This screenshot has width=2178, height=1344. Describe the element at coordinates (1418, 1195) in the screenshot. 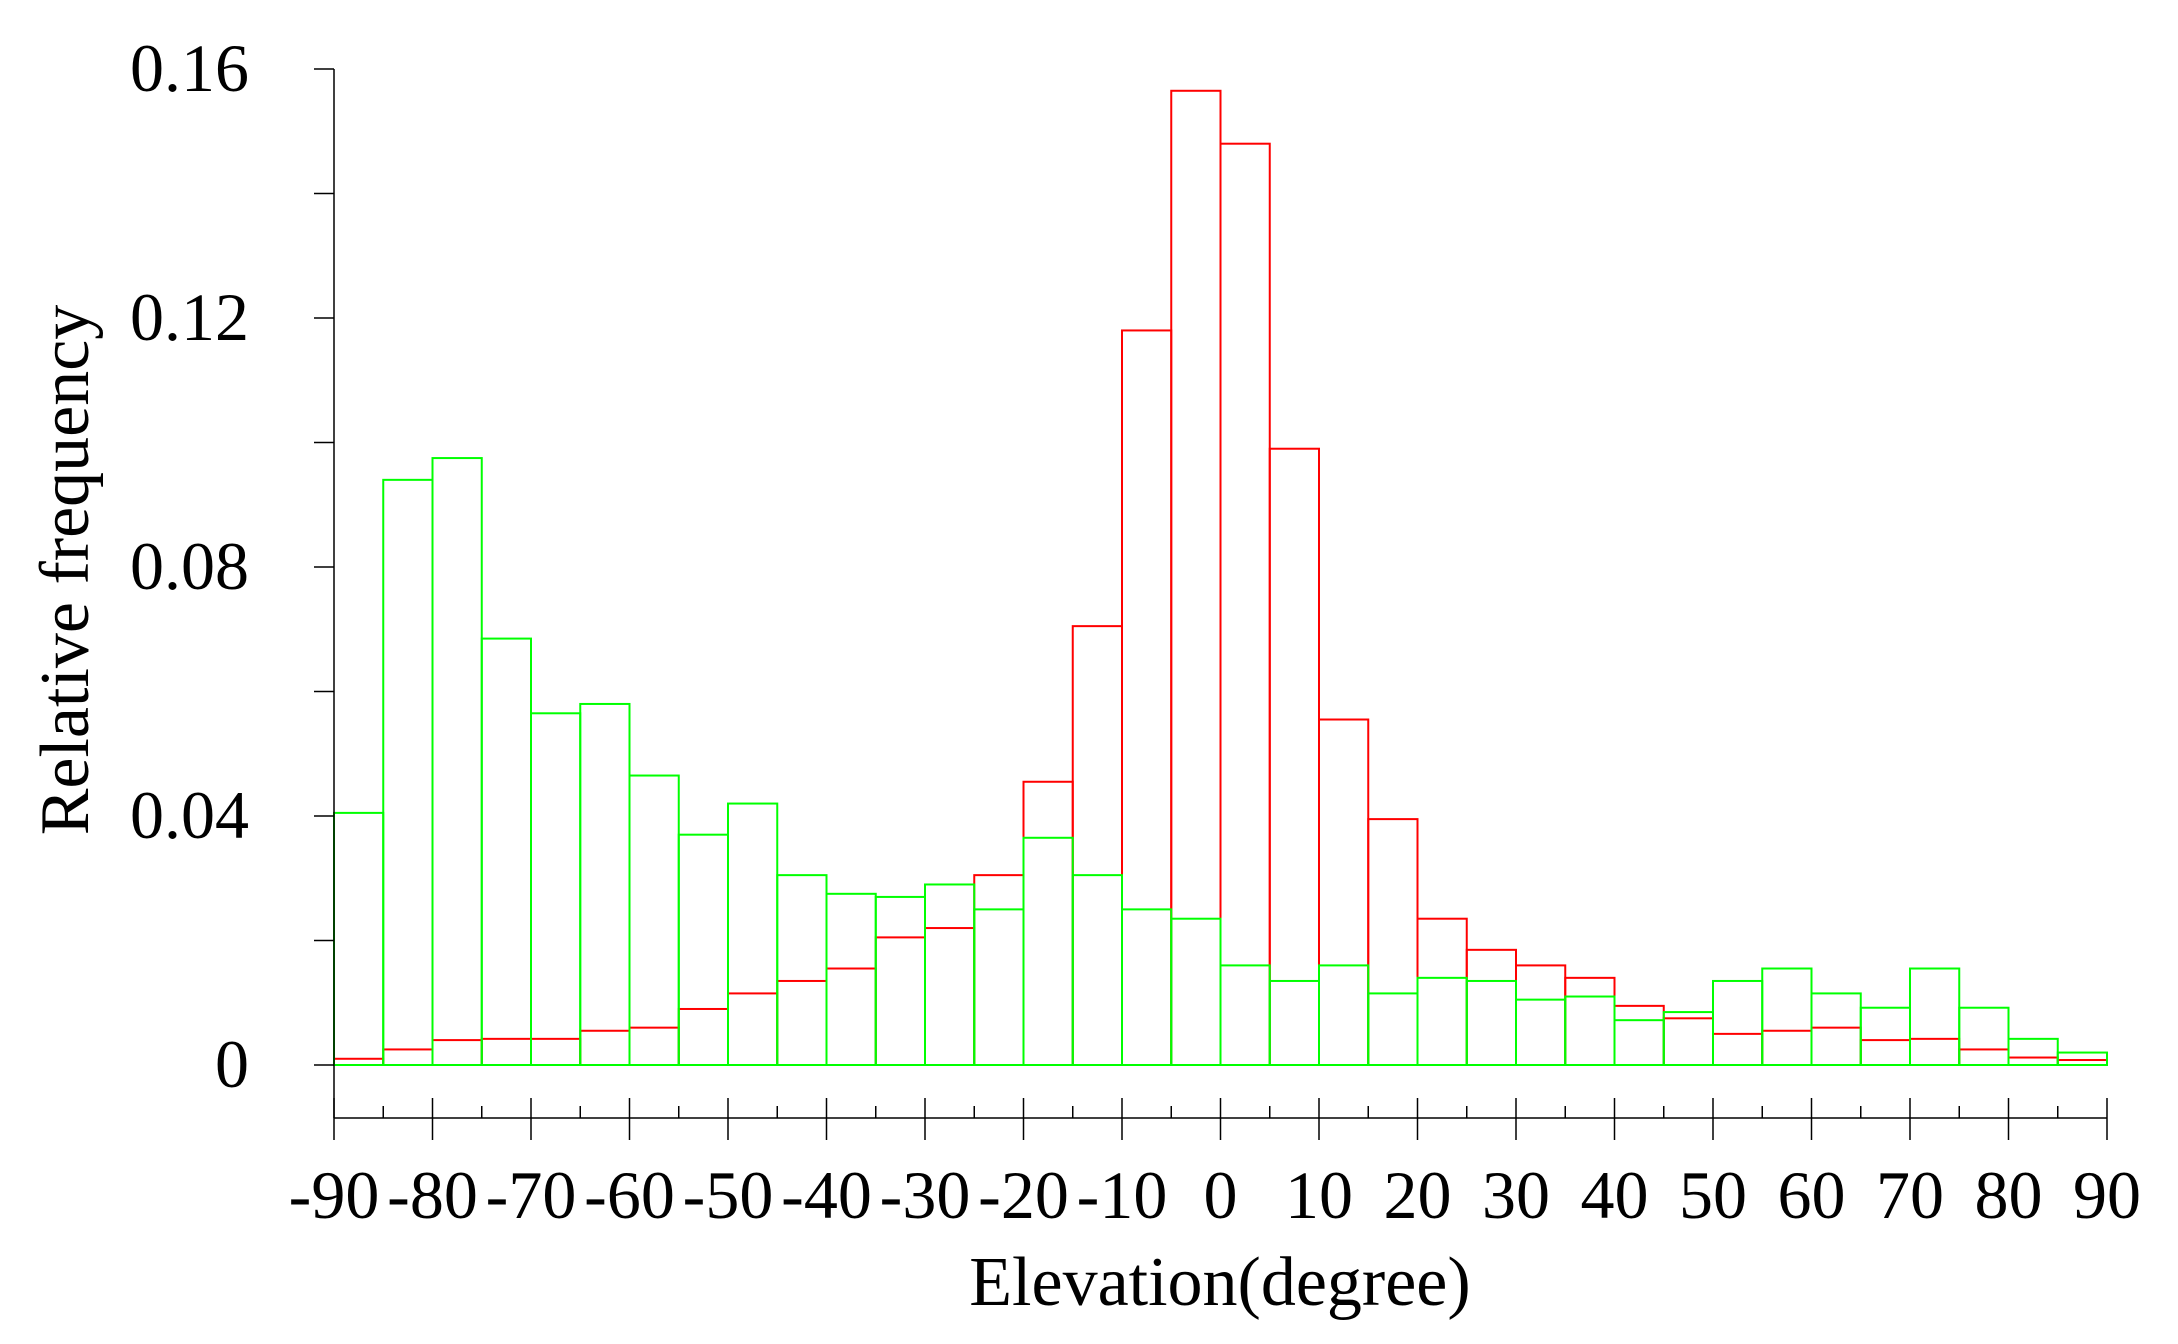

I see `x-tick-label: 20` at that location.